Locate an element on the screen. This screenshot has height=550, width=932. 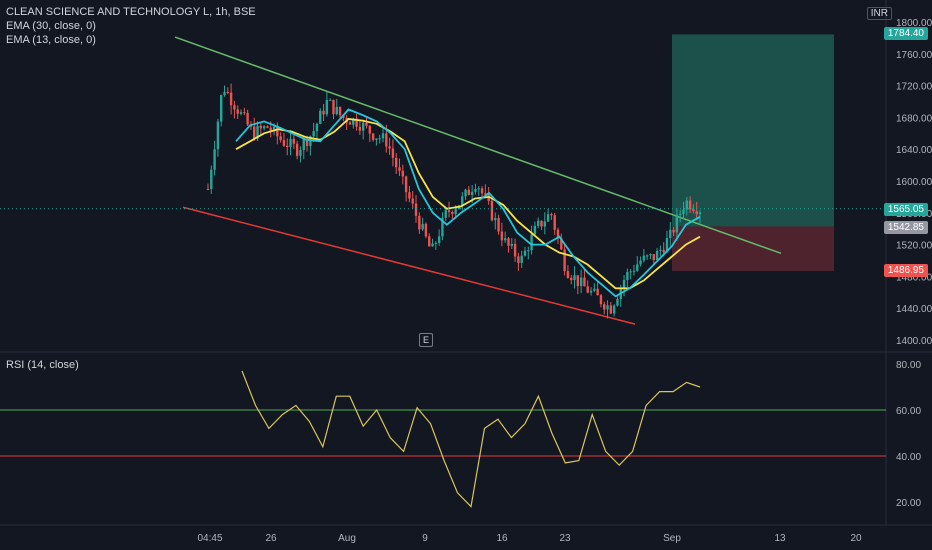
ema30-legend: EMA (30, close, 0) is located at coordinates (51, 26).